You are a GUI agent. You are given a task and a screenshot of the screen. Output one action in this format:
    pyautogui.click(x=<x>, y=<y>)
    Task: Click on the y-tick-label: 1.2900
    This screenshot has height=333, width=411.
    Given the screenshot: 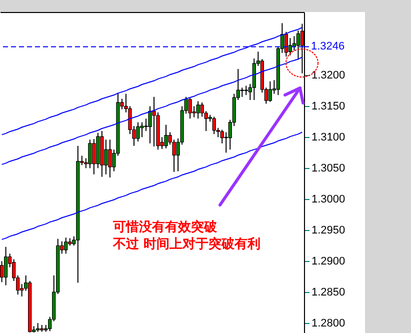 What is the action you would take?
    pyautogui.click(x=329, y=262)
    